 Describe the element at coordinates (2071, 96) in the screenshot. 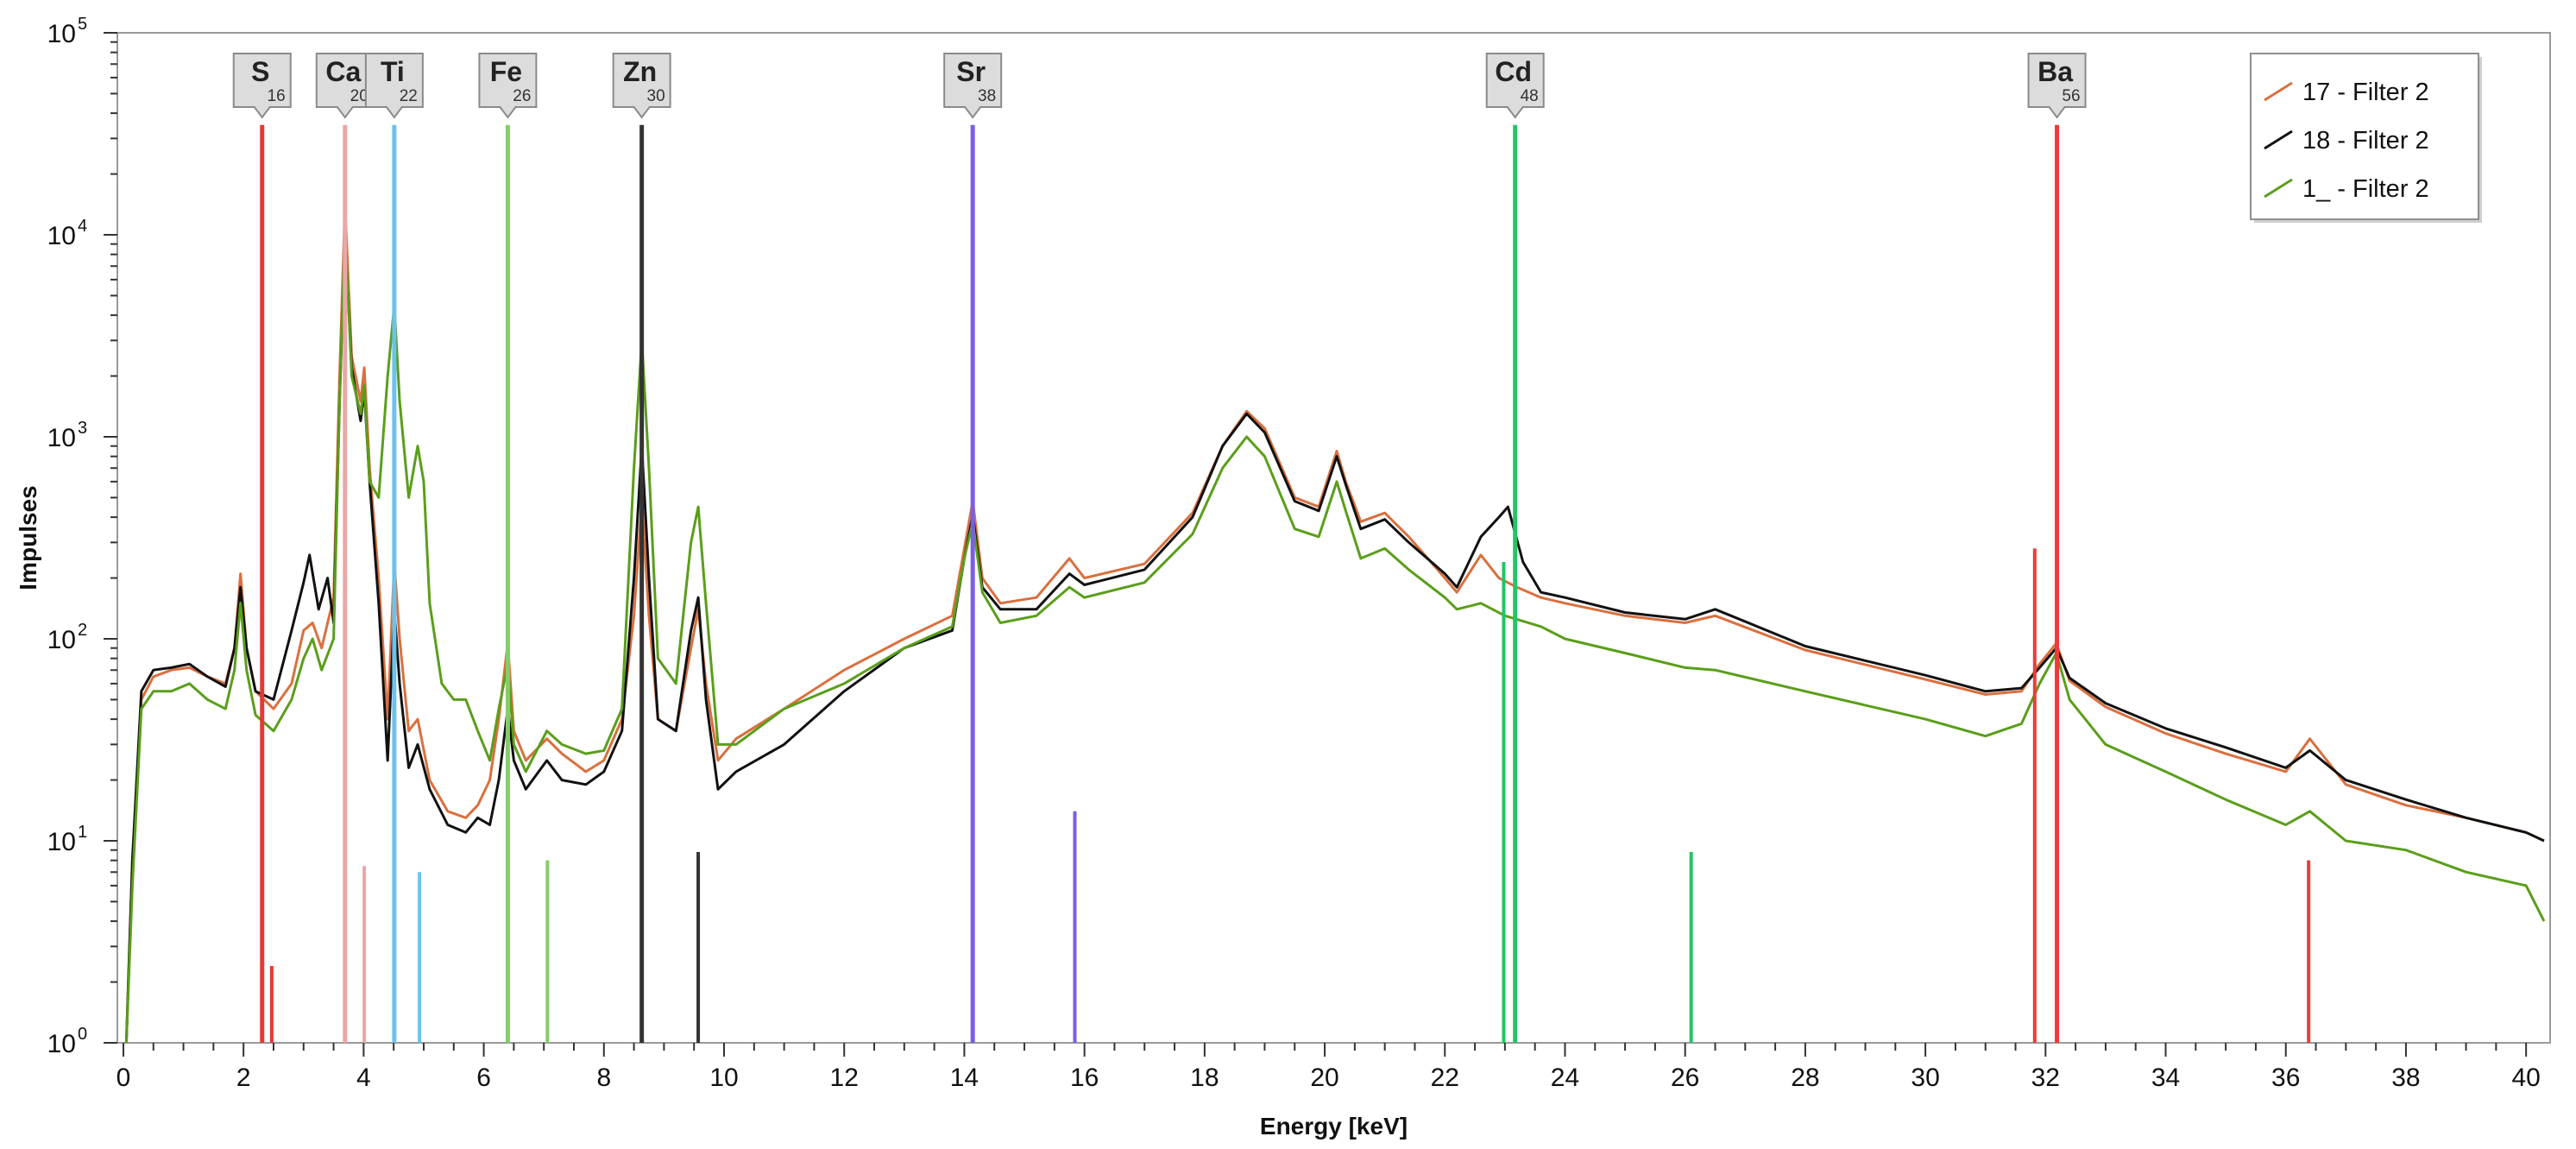

I see `element-number-label: 56` at that location.